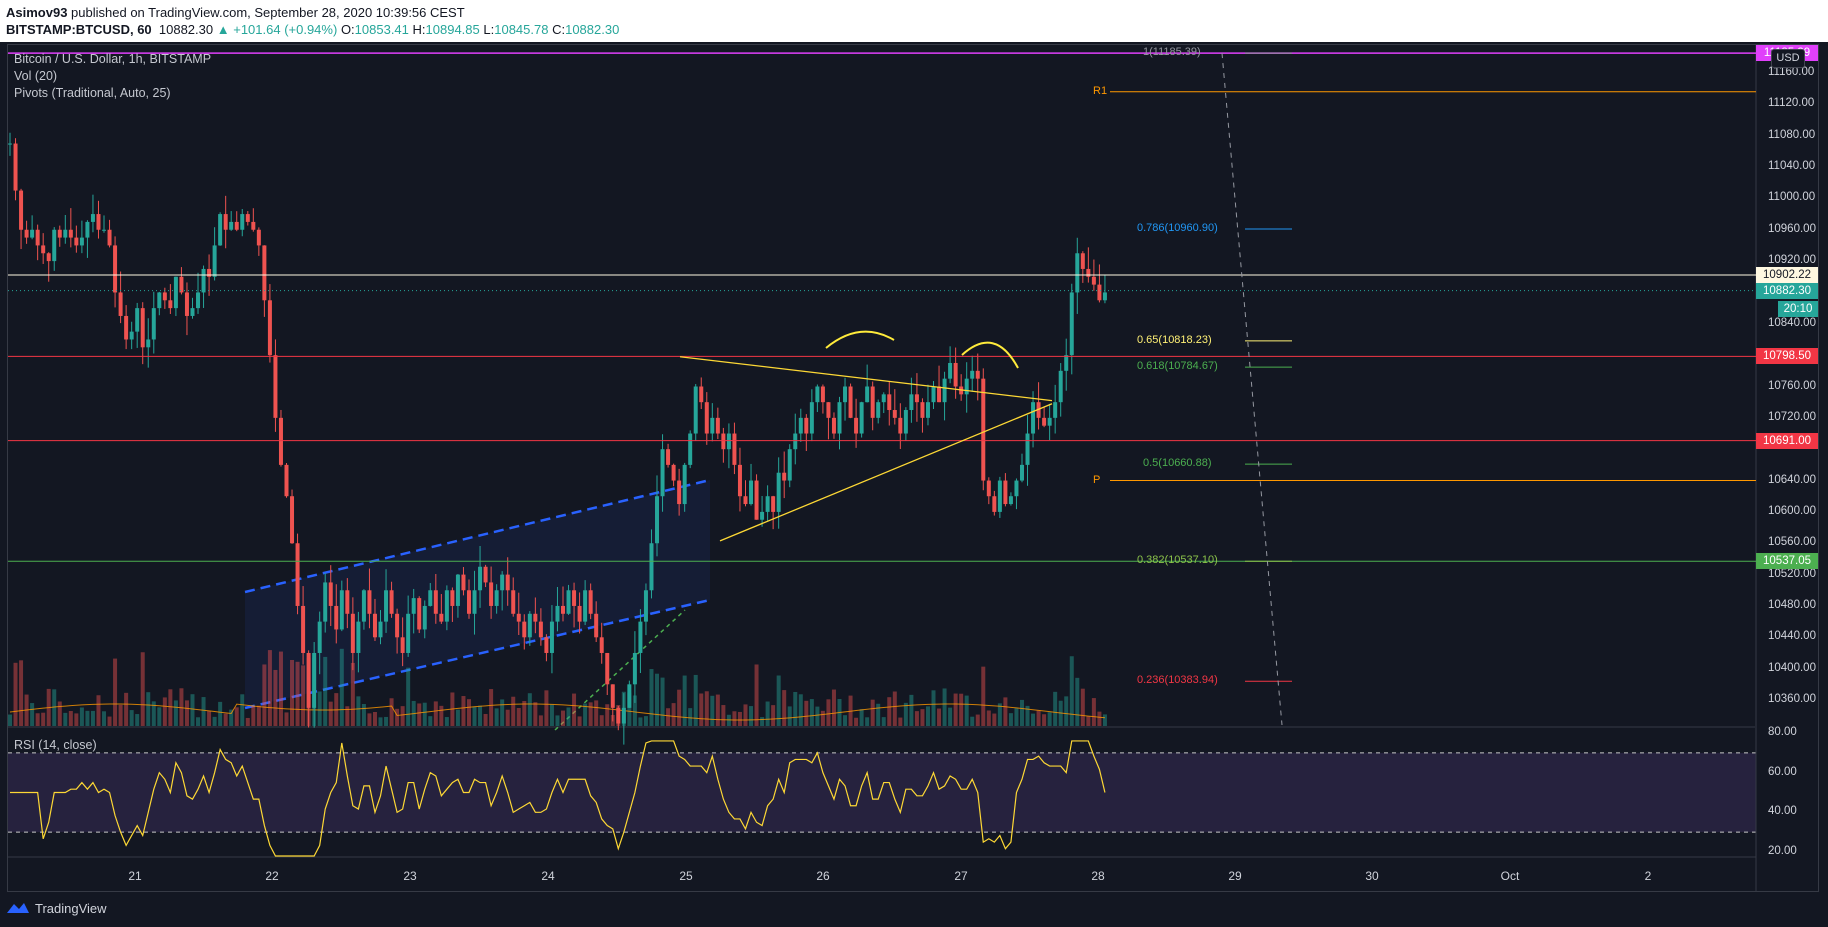 The width and height of the screenshot is (1828, 927). What do you see at coordinates (1792, 166) in the screenshot?
I see `price-axis-label: 11040.00` at bounding box center [1792, 166].